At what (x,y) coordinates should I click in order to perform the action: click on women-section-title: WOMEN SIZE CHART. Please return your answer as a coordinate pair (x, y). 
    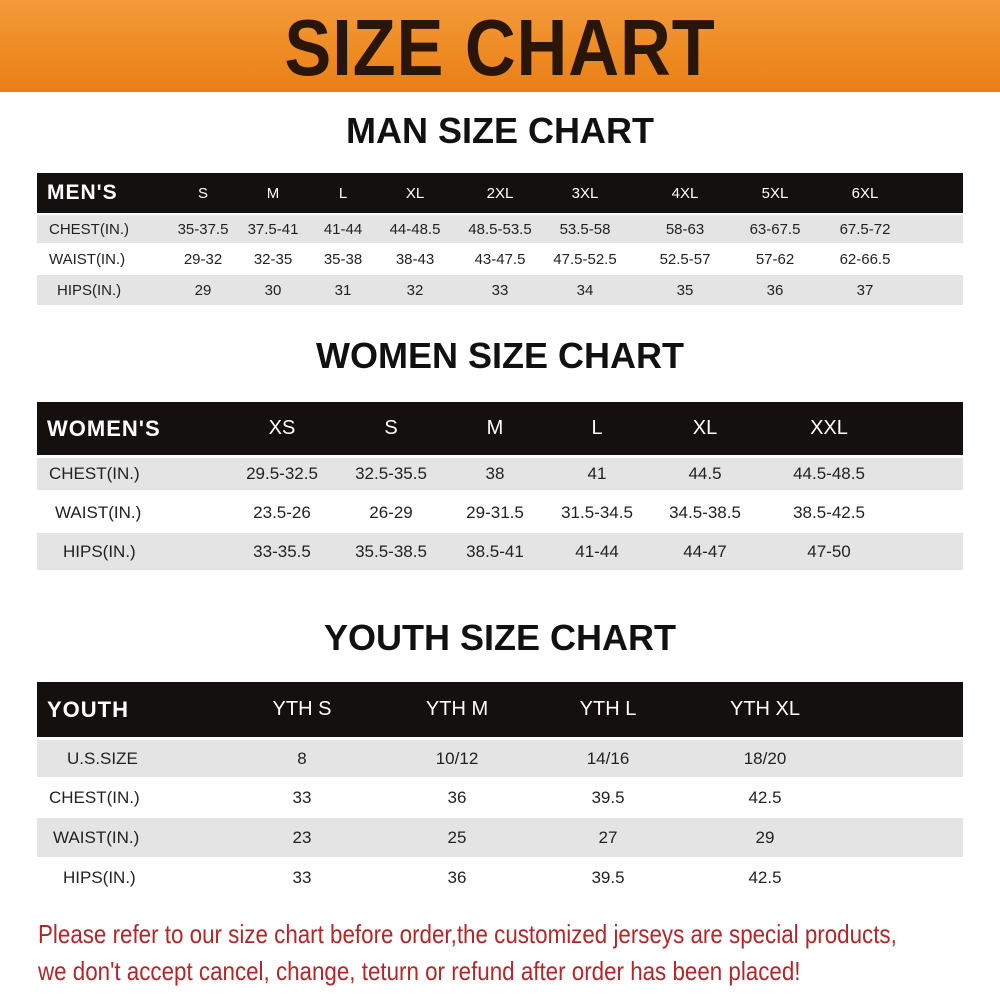
    Looking at the image, I should click on (500, 355).